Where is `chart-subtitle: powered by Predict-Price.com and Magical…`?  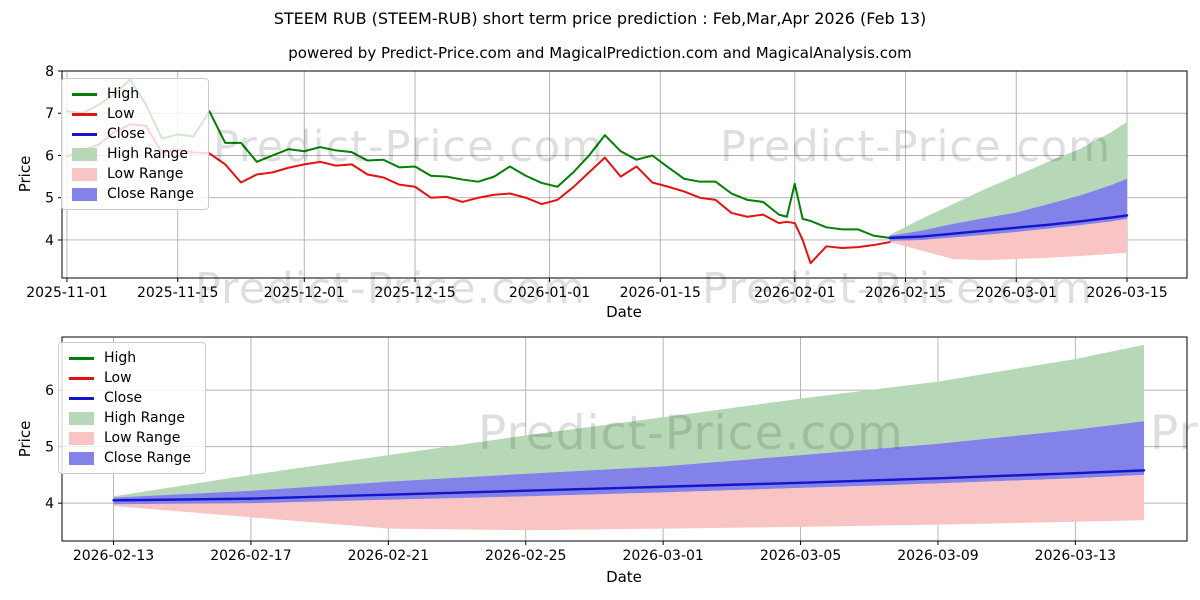 chart-subtitle: powered by Predict-Price.com and Magical… is located at coordinates (600, 53).